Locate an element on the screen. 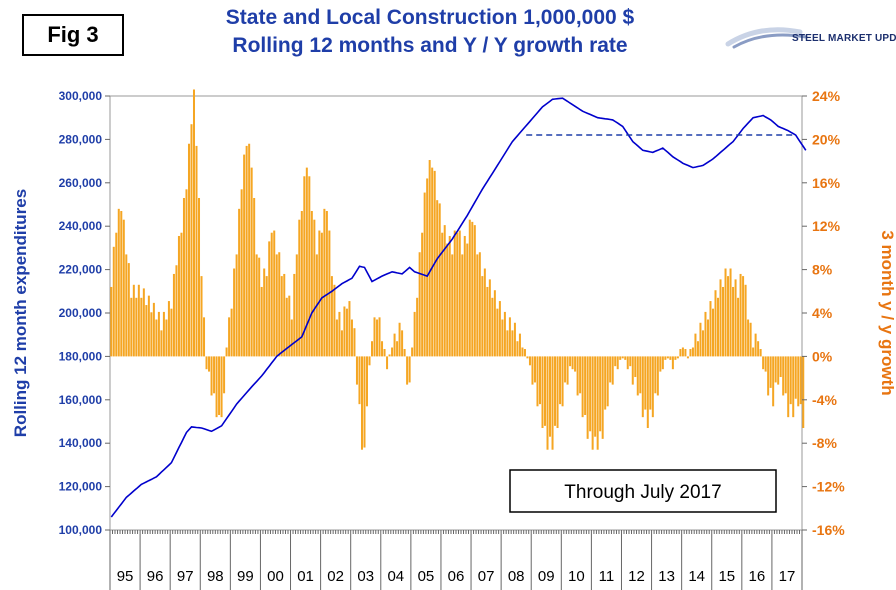 The width and height of the screenshot is (896, 590). year-label: 03 is located at coordinates (365, 576).